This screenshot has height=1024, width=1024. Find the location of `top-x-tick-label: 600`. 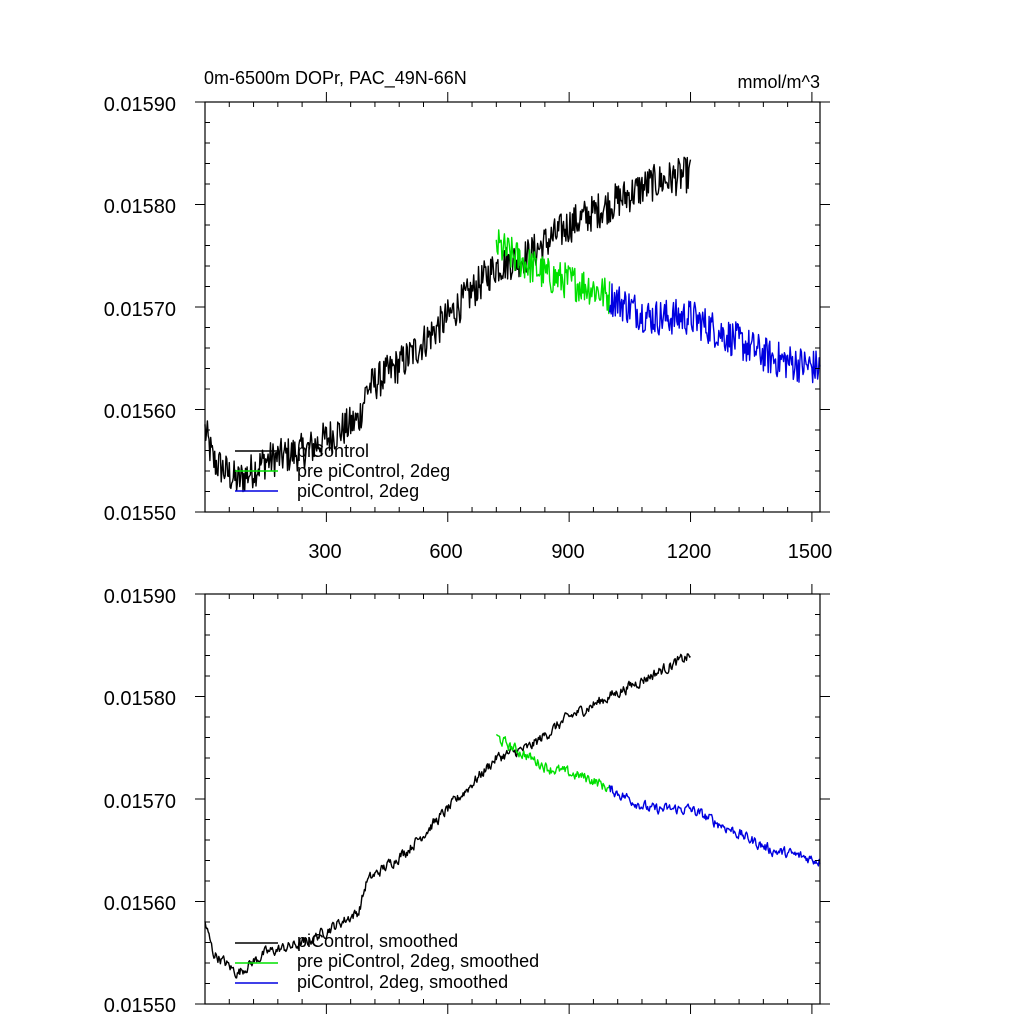

top-x-tick-label: 600 is located at coordinates (445, 552).